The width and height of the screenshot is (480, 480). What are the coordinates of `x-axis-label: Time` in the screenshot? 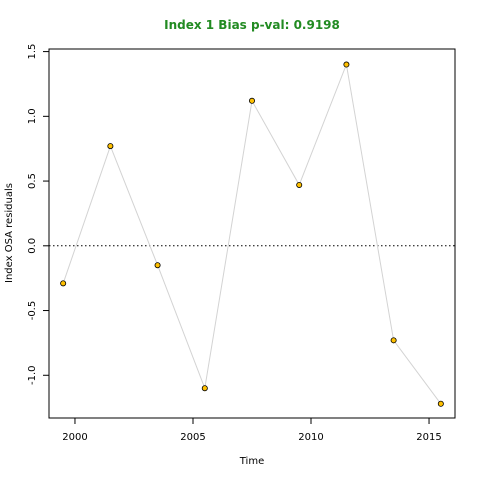 It's located at (251, 461).